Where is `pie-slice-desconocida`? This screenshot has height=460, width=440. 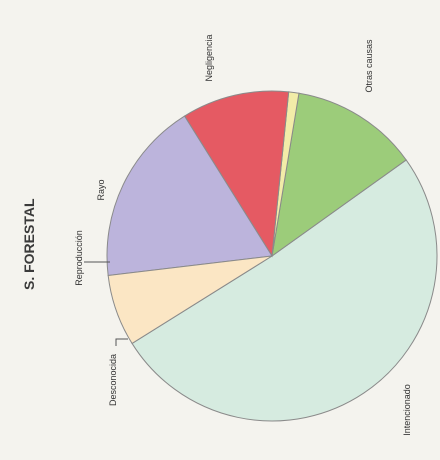
pie-slice-desconocida is located at coordinates (339, 175).